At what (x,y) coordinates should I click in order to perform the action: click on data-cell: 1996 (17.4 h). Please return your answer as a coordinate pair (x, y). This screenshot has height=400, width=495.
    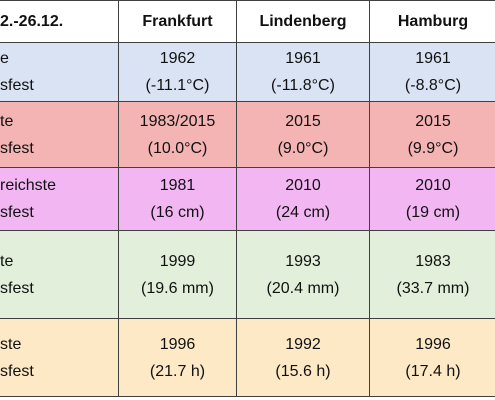
    Looking at the image, I should click on (432, 357).